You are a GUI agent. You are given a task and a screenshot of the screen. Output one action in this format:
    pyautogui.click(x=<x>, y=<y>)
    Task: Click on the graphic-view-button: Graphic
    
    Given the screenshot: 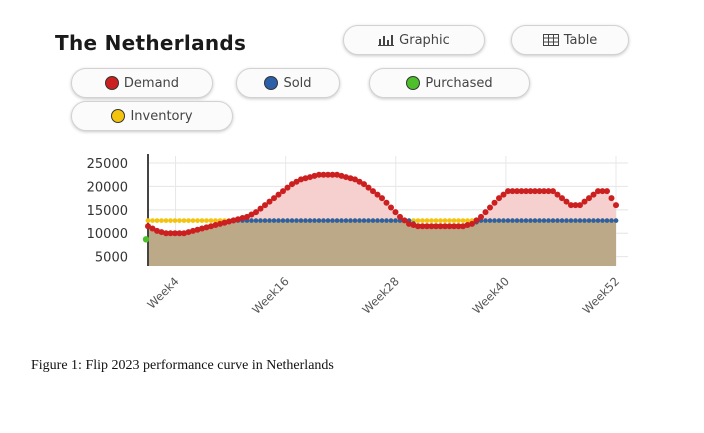 What is the action you would take?
    pyautogui.click(x=414, y=40)
    